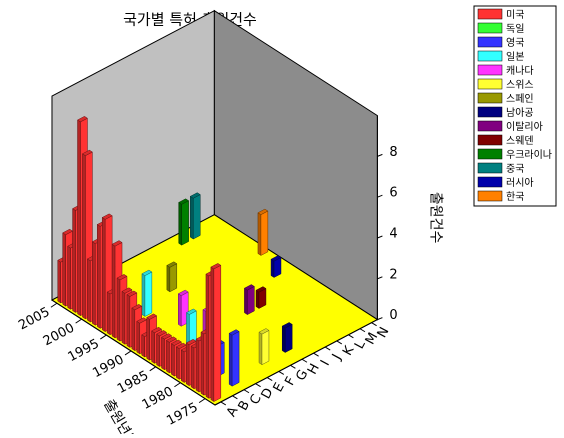 The image size is (564, 438). I want to click on year-axis-title: 출원년도, so click(120, 415).